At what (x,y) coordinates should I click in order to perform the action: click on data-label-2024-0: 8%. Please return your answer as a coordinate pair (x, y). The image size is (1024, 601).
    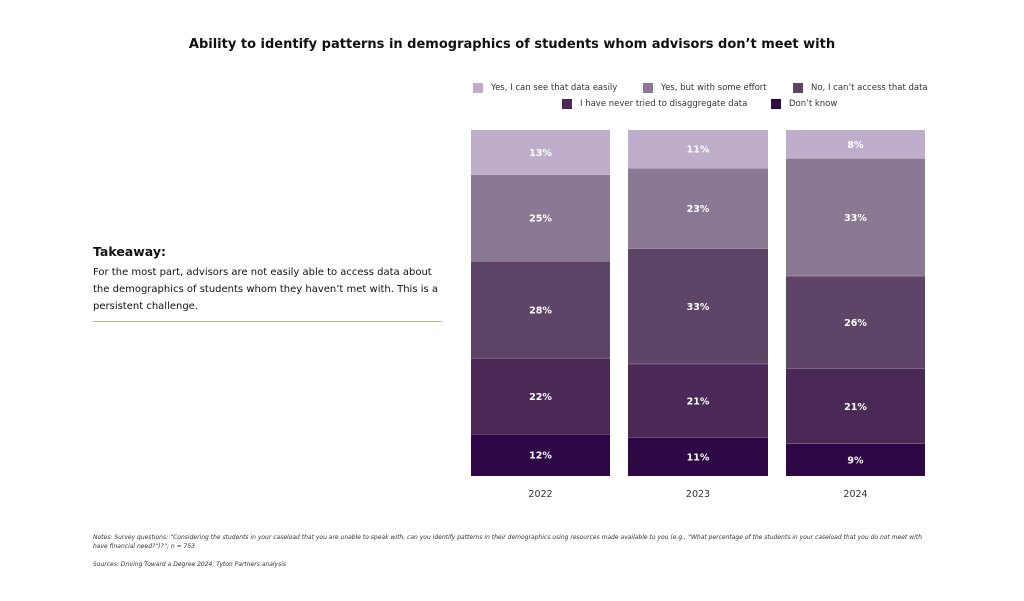
    Looking at the image, I should click on (855, 145).